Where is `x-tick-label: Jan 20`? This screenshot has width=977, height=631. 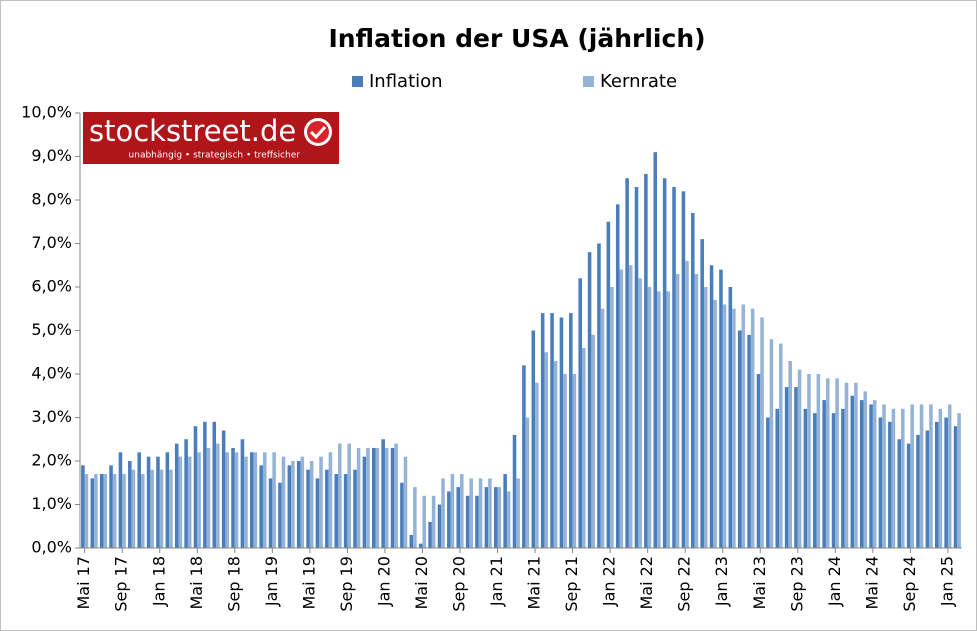 x-tick-label: Jan 20 is located at coordinates (383, 581).